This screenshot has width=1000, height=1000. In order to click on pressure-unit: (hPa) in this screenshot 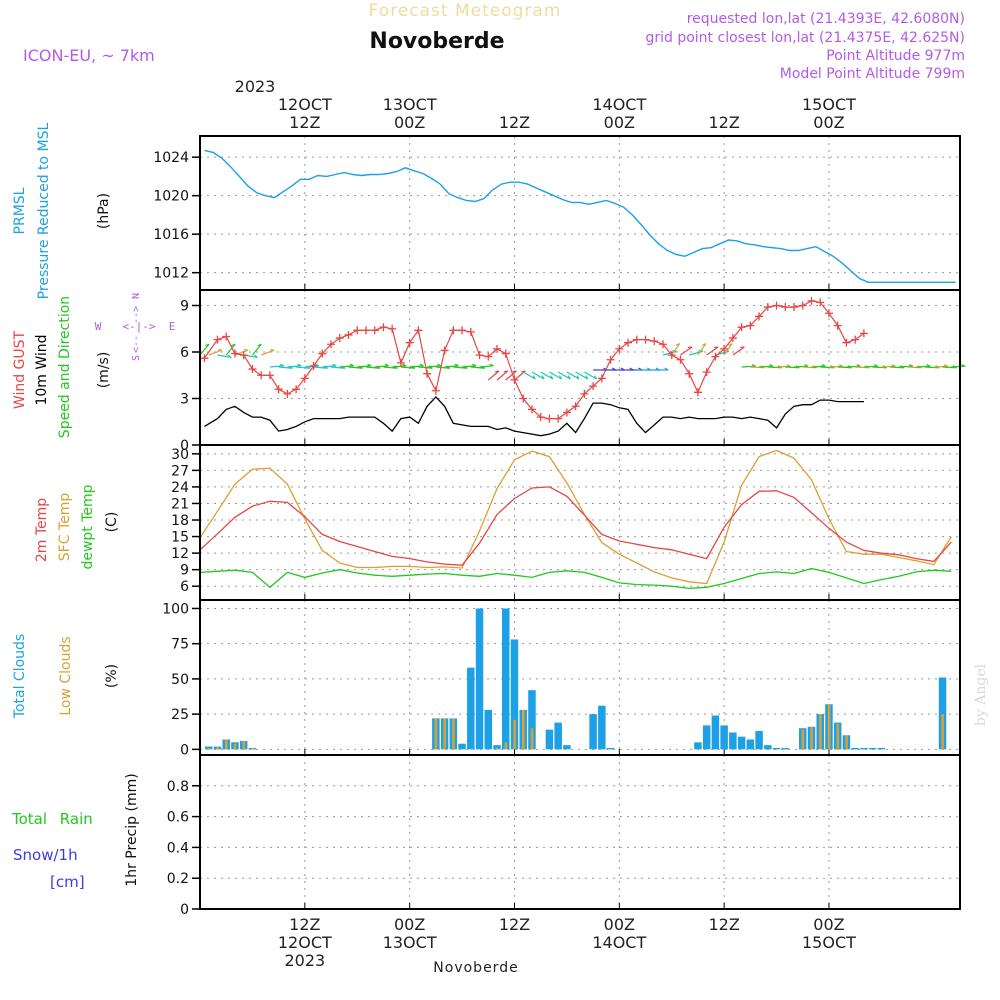, I will do `click(104, 211)`.